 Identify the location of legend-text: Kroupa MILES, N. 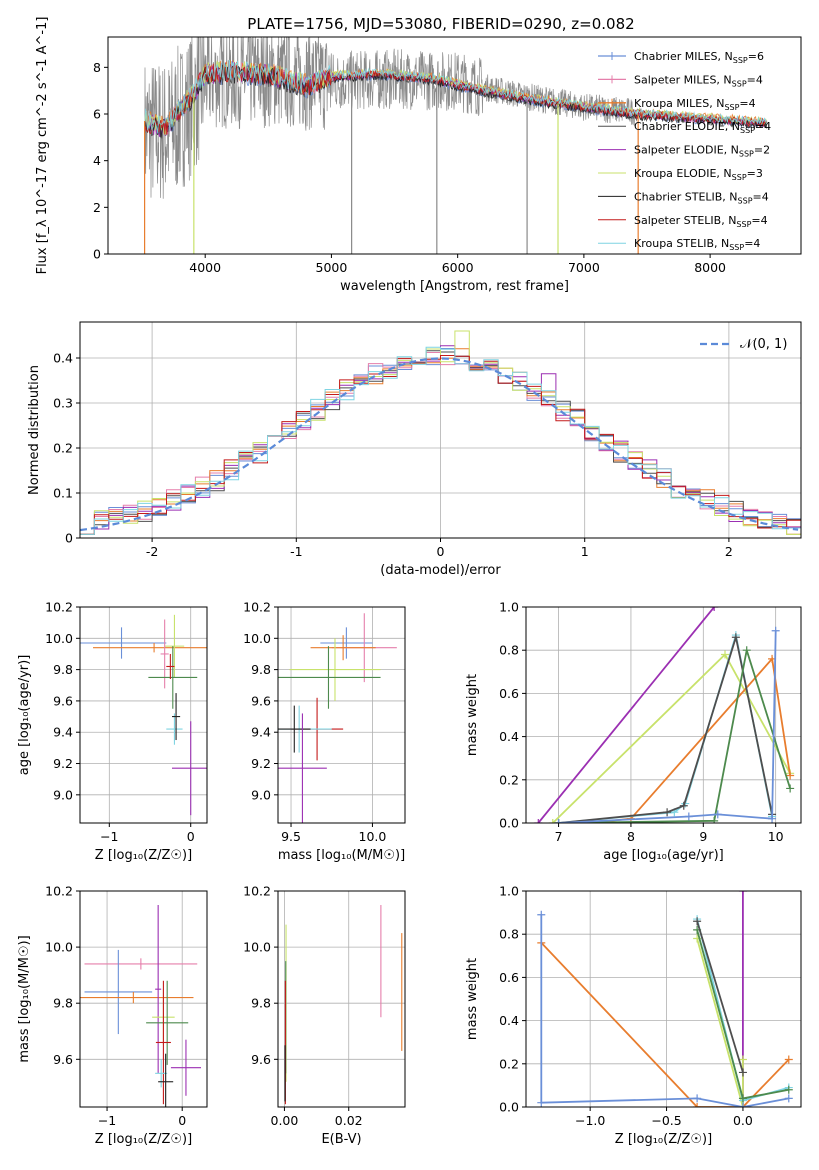
(679, 103).